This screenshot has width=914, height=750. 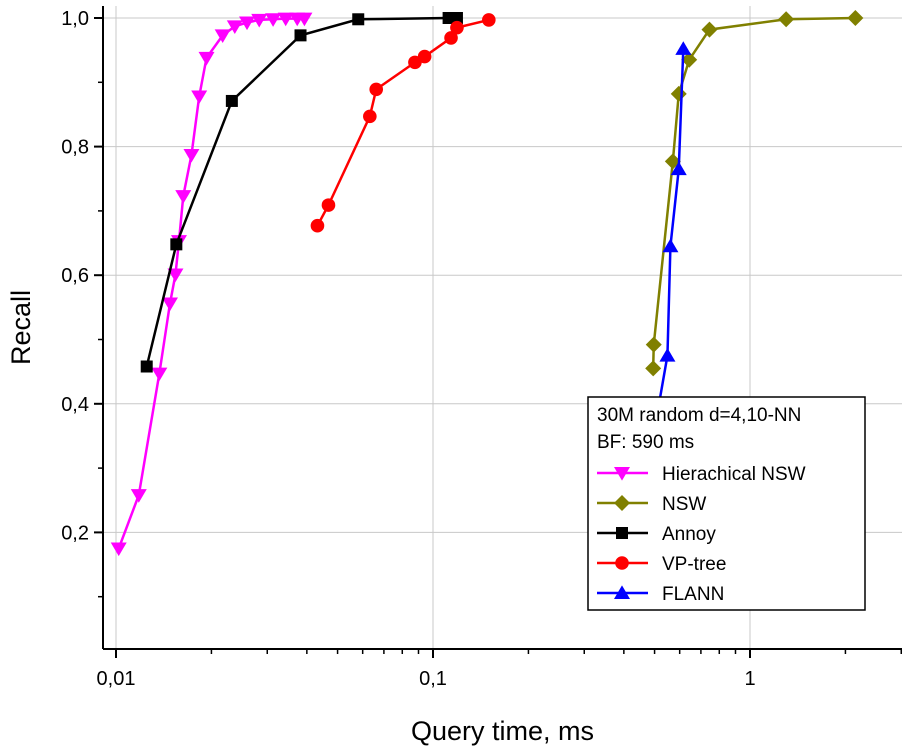 What do you see at coordinates (21, 327) in the screenshot?
I see `y-axis-title: Recall` at bounding box center [21, 327].